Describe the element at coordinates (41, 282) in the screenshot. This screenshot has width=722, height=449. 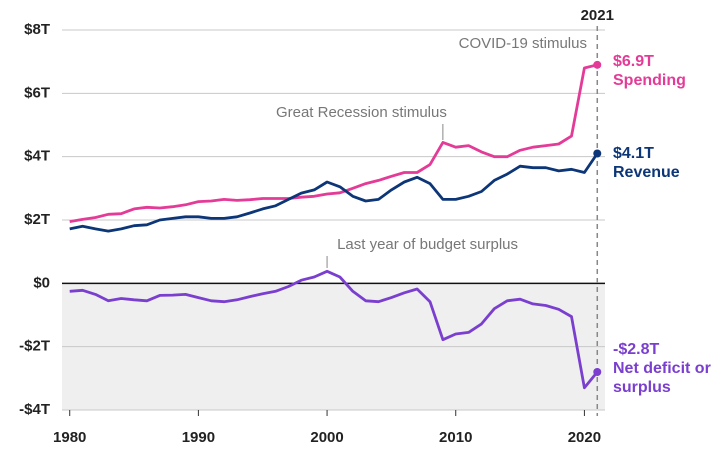
I see `y-tick-label: $0` at that location.